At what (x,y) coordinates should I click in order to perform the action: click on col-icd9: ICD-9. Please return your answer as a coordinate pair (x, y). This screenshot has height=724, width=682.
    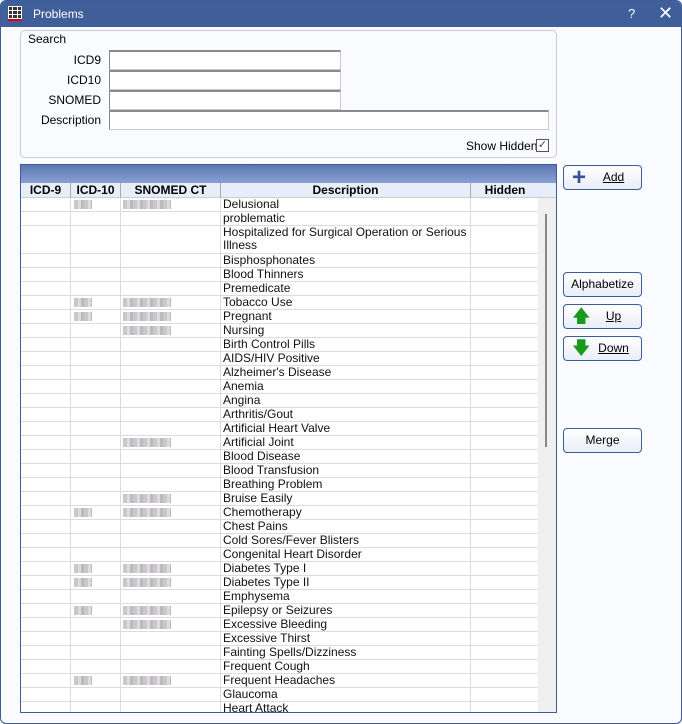
    Looking at the image, I should click on (46, 190).